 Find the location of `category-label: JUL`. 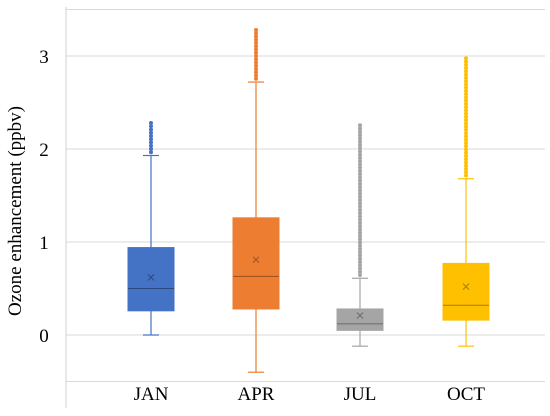

category-label: JUL is located at coordinates (360, 394).